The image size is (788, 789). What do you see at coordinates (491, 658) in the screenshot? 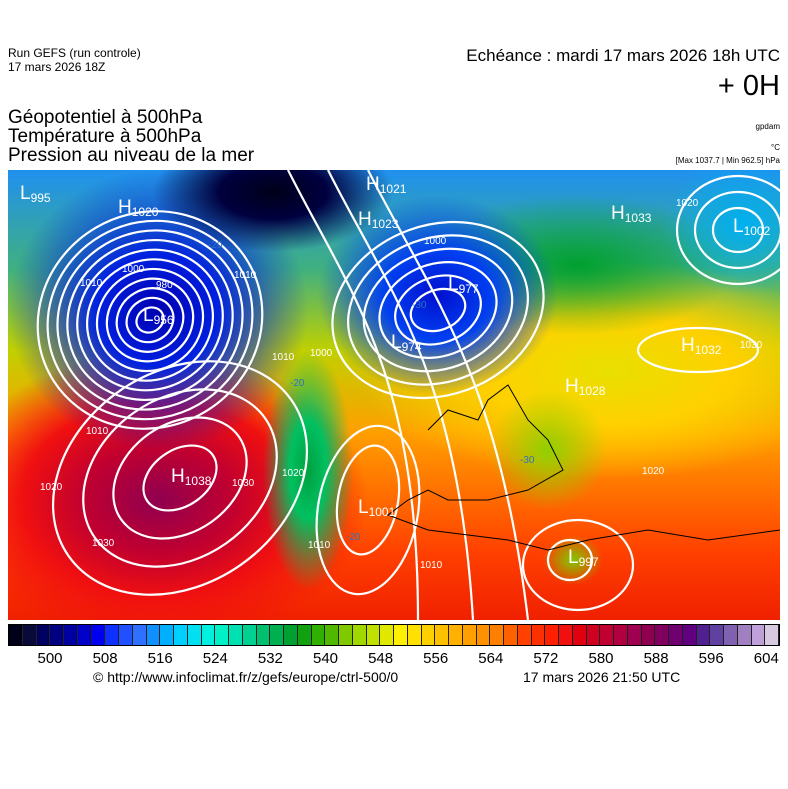
I see `colorbar-label: 564` at bounding box center [491, 658].